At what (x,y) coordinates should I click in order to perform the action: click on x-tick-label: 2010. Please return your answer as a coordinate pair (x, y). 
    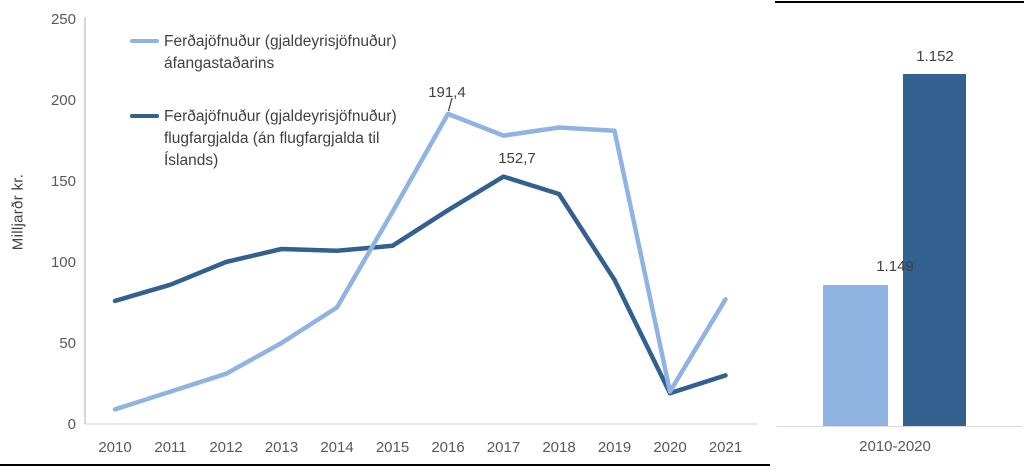
    Looking at the image, I should click on (114, 447).